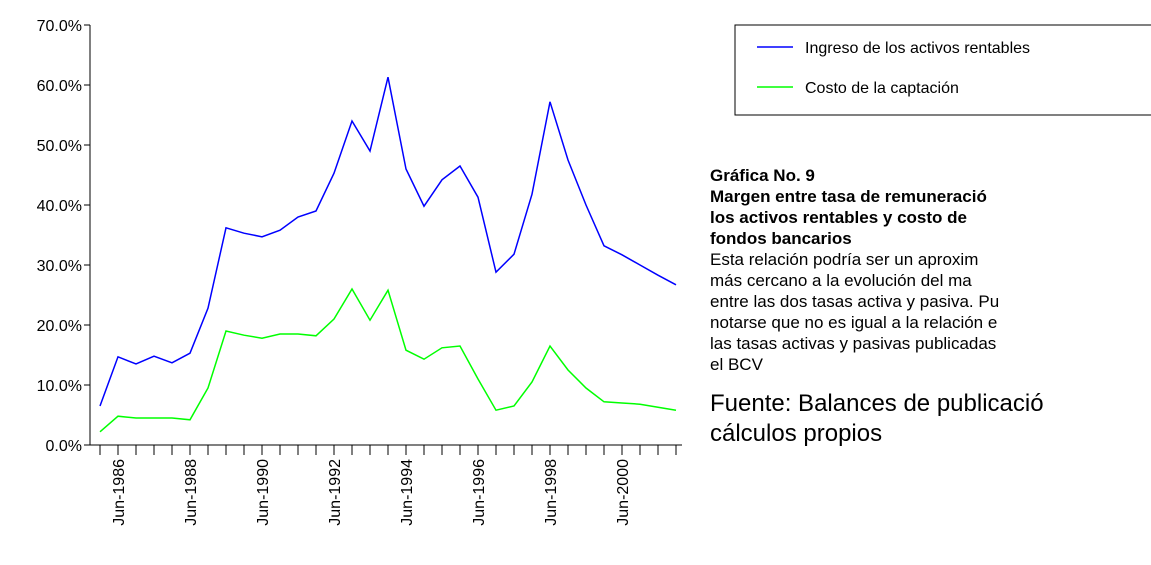 This screenshot has height=565, width=1151. Describe the element at coordinates (854, 322) in the screenshot. I see `text-line: notarse que no es igual a la relación e` at that location.